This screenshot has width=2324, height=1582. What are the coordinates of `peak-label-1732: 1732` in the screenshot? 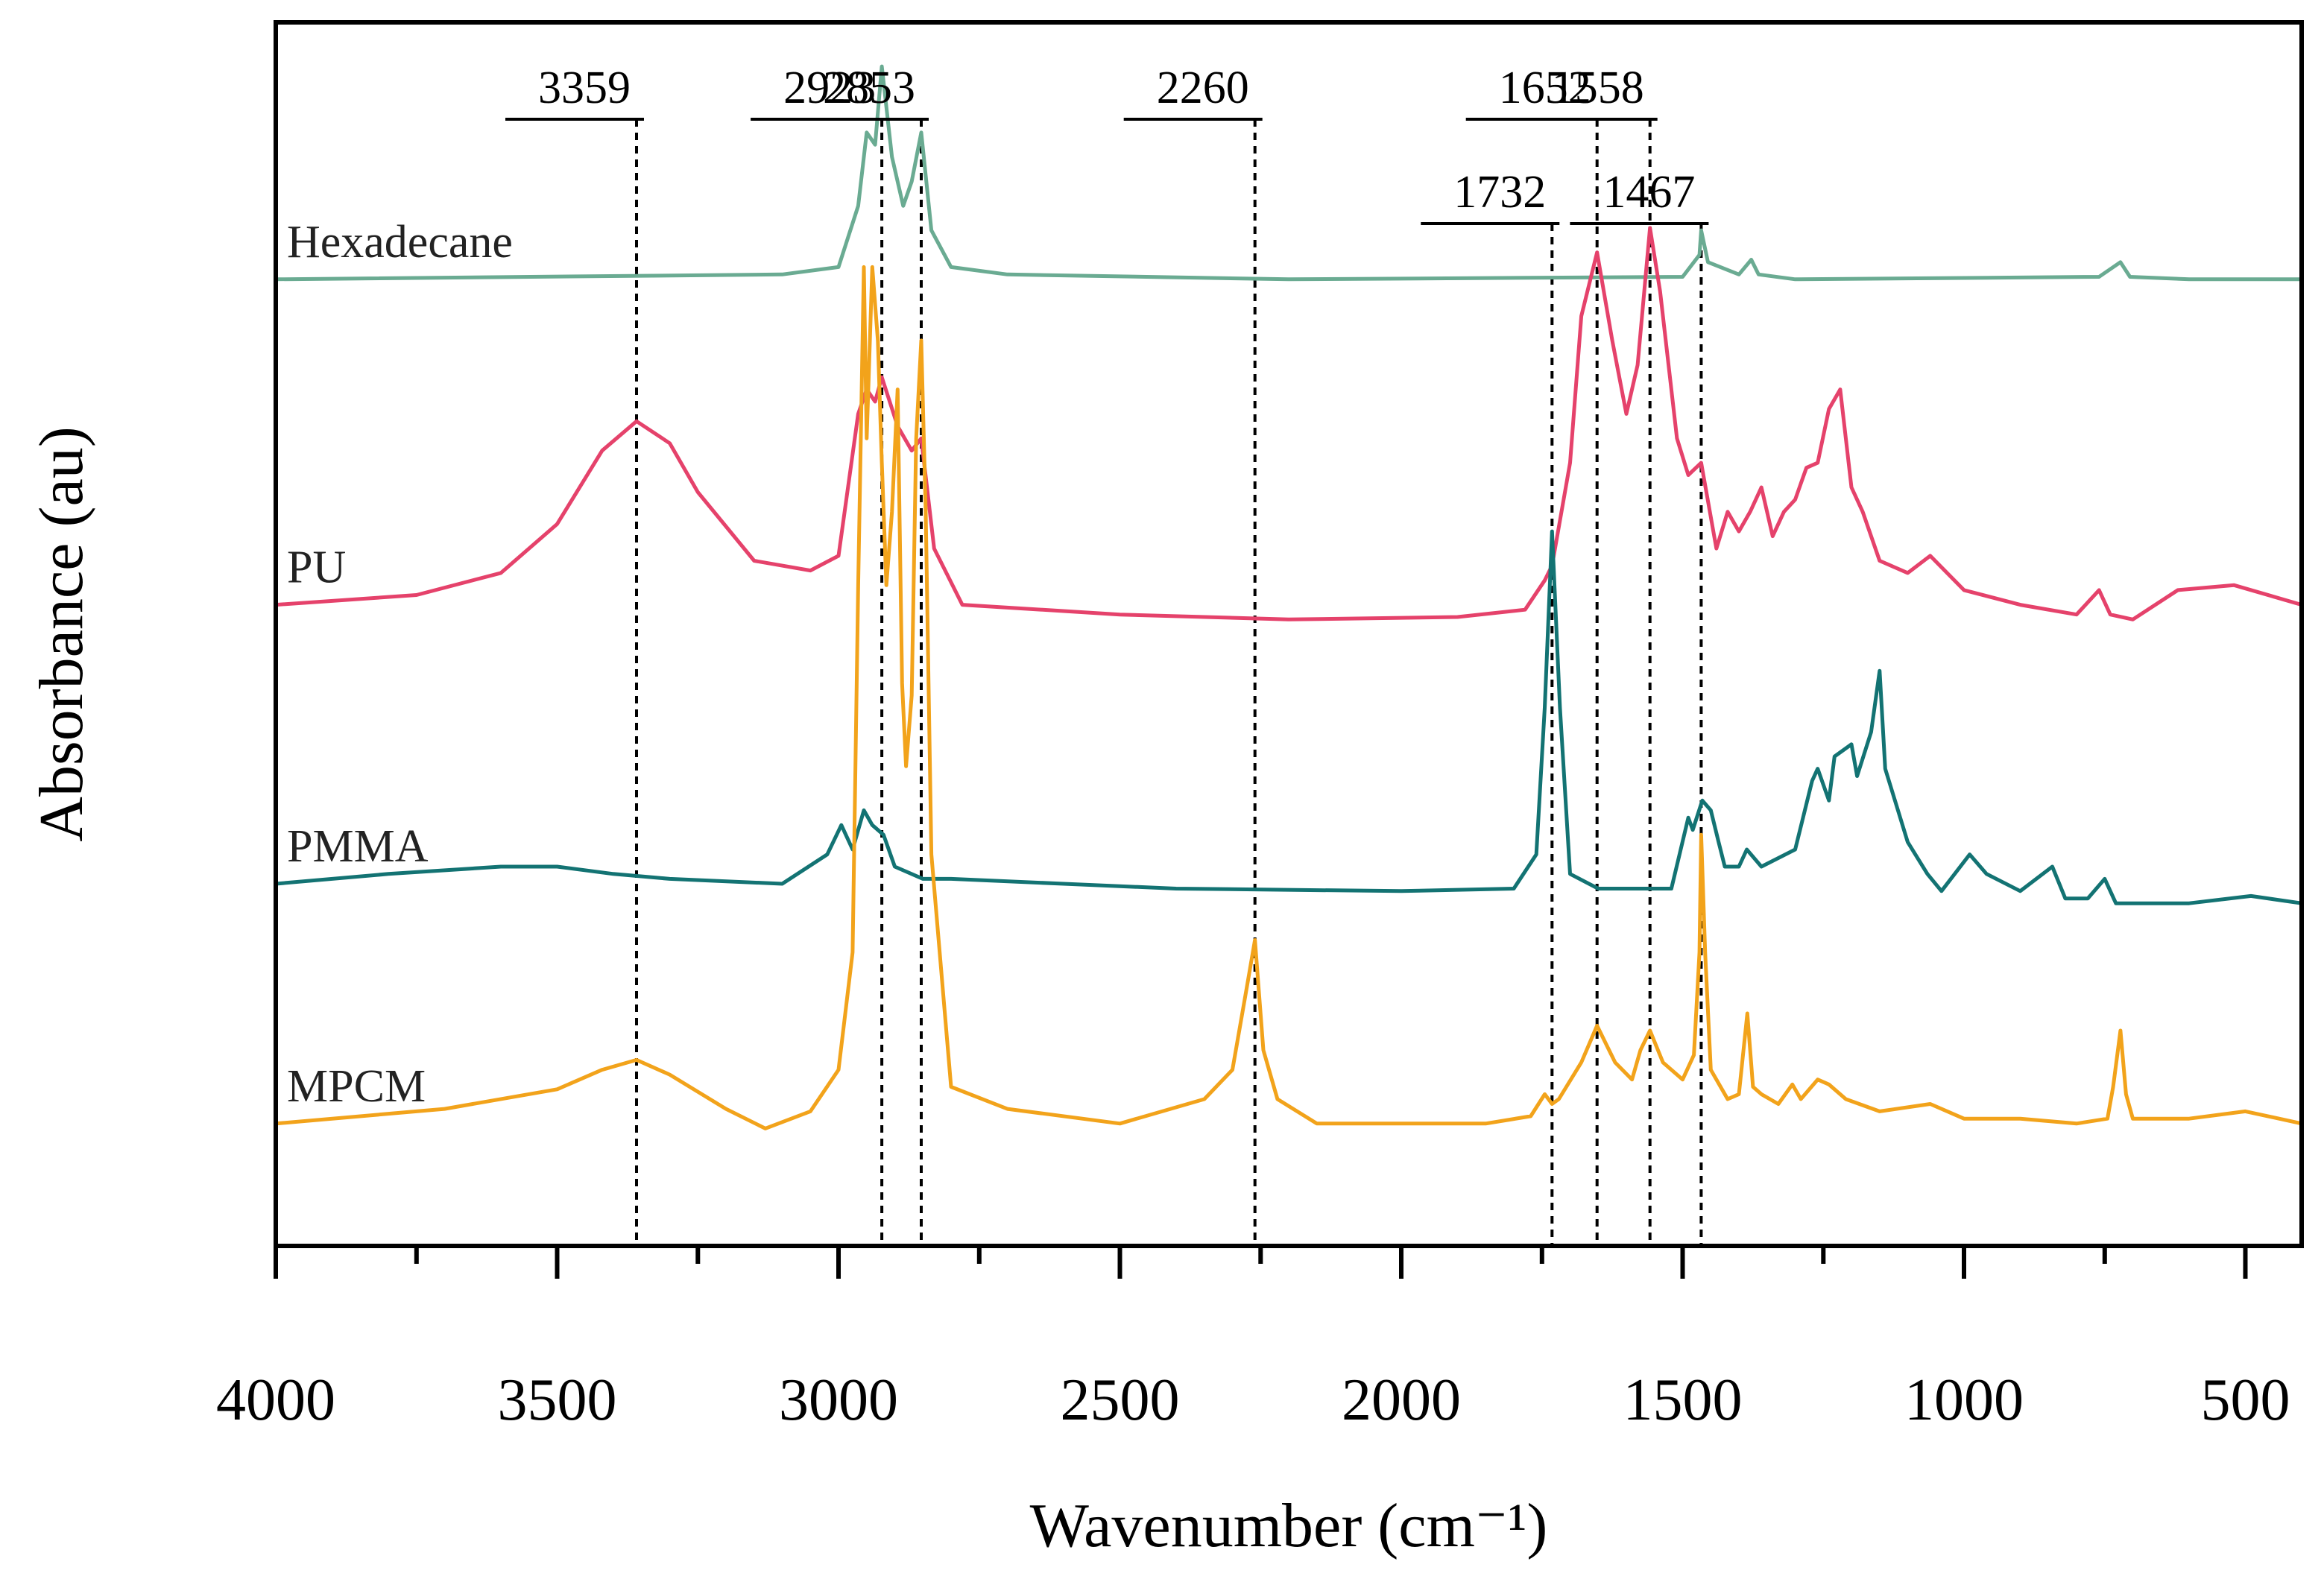 It's located at (1499, 192).